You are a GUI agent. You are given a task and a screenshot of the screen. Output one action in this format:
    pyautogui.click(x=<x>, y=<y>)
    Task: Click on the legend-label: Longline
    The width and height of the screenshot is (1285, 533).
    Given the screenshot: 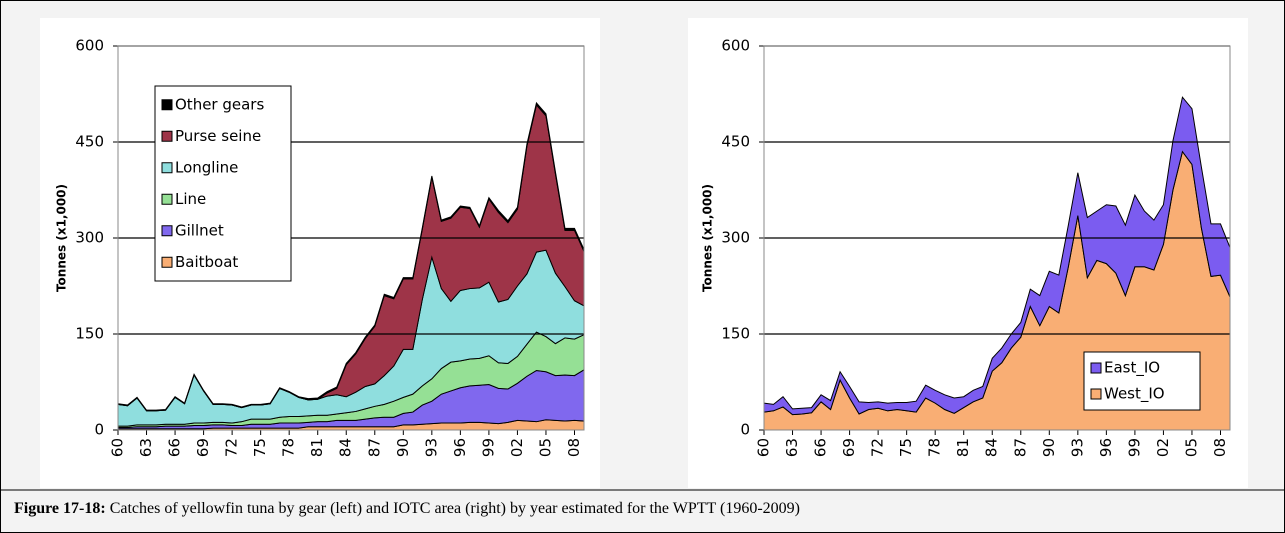 What is the action you would take?
    pyautogui.click(x=206, y=167)
    